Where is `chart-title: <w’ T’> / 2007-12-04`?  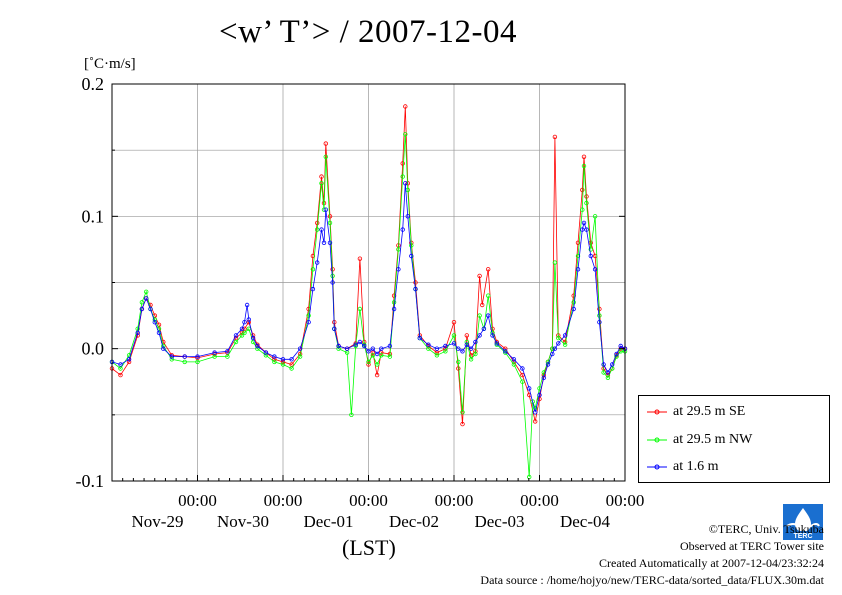 chart-title: <w’ T’> / 2007-12-04 is located at coordinates (368, 32).